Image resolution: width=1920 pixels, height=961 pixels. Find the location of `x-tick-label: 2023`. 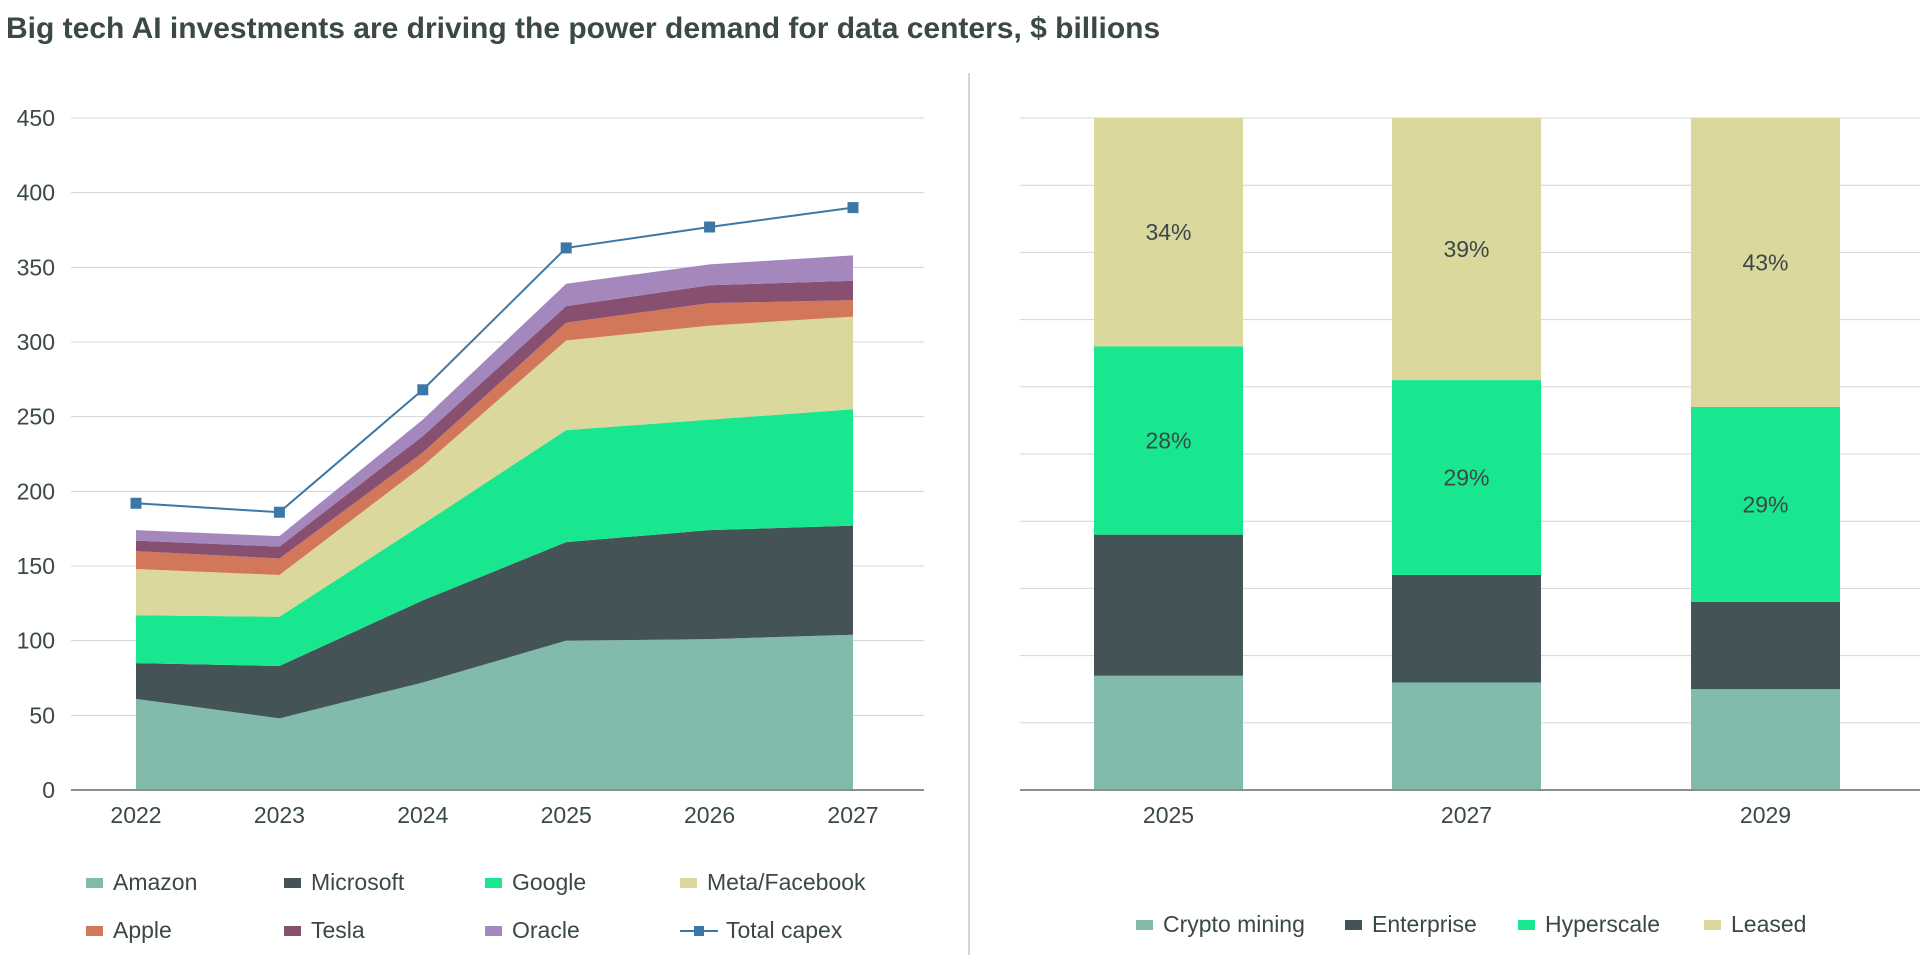

x-tick-label: 2023 is located at coordinates (279, 815).